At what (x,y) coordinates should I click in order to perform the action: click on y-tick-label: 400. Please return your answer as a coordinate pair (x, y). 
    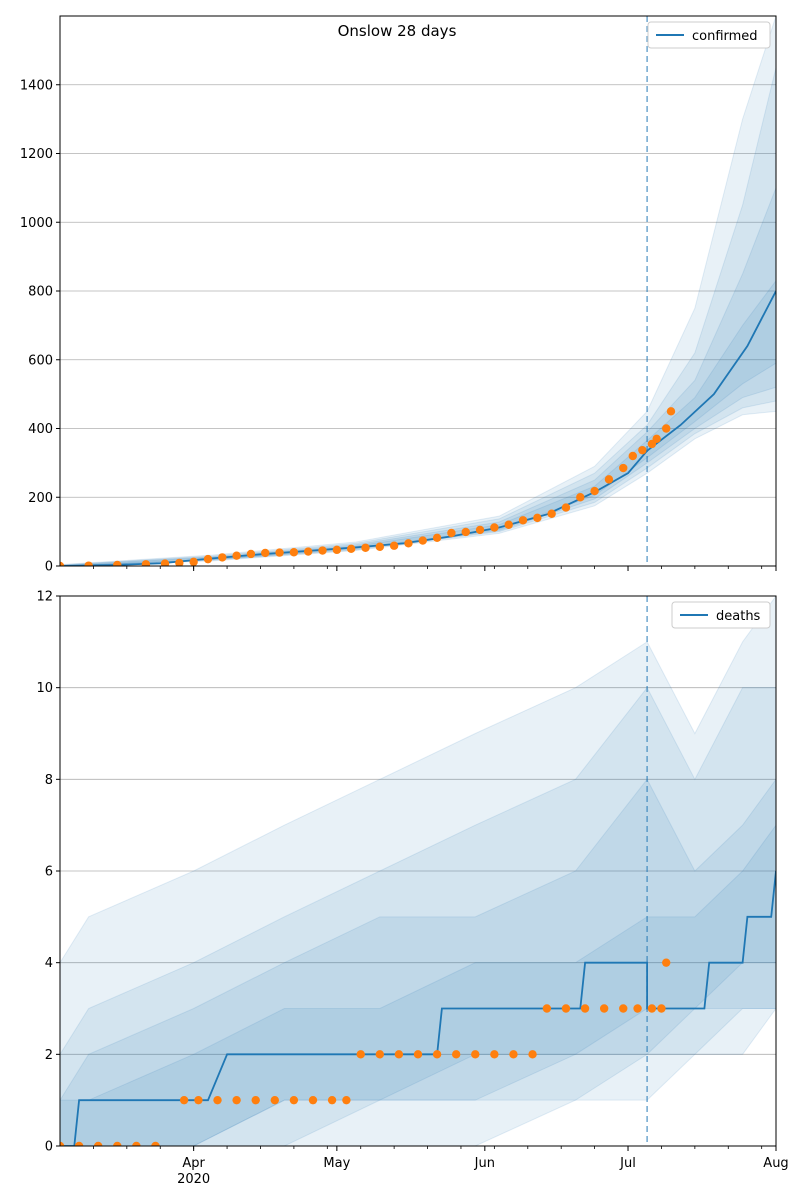
    Looking at the image, I should click on (40, 429).